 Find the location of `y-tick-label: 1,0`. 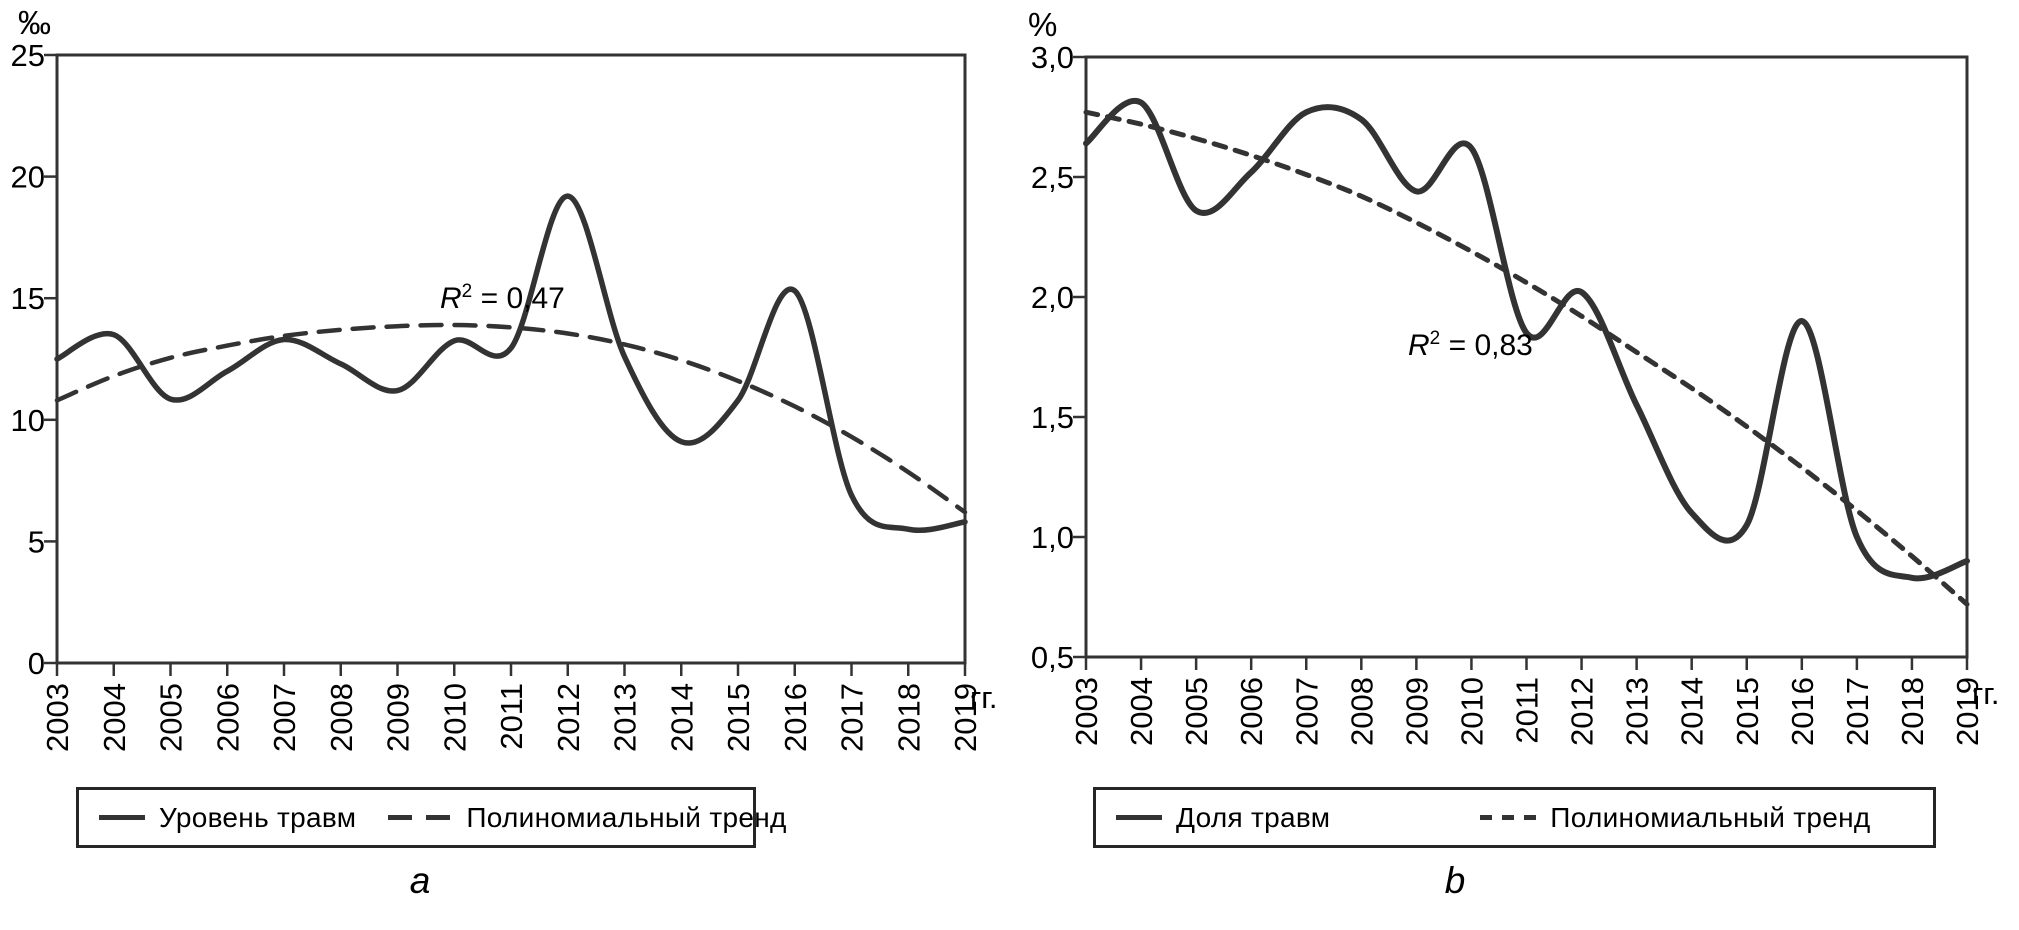

y-tick-label: 1,0 is located at coordinates (1052, 537).